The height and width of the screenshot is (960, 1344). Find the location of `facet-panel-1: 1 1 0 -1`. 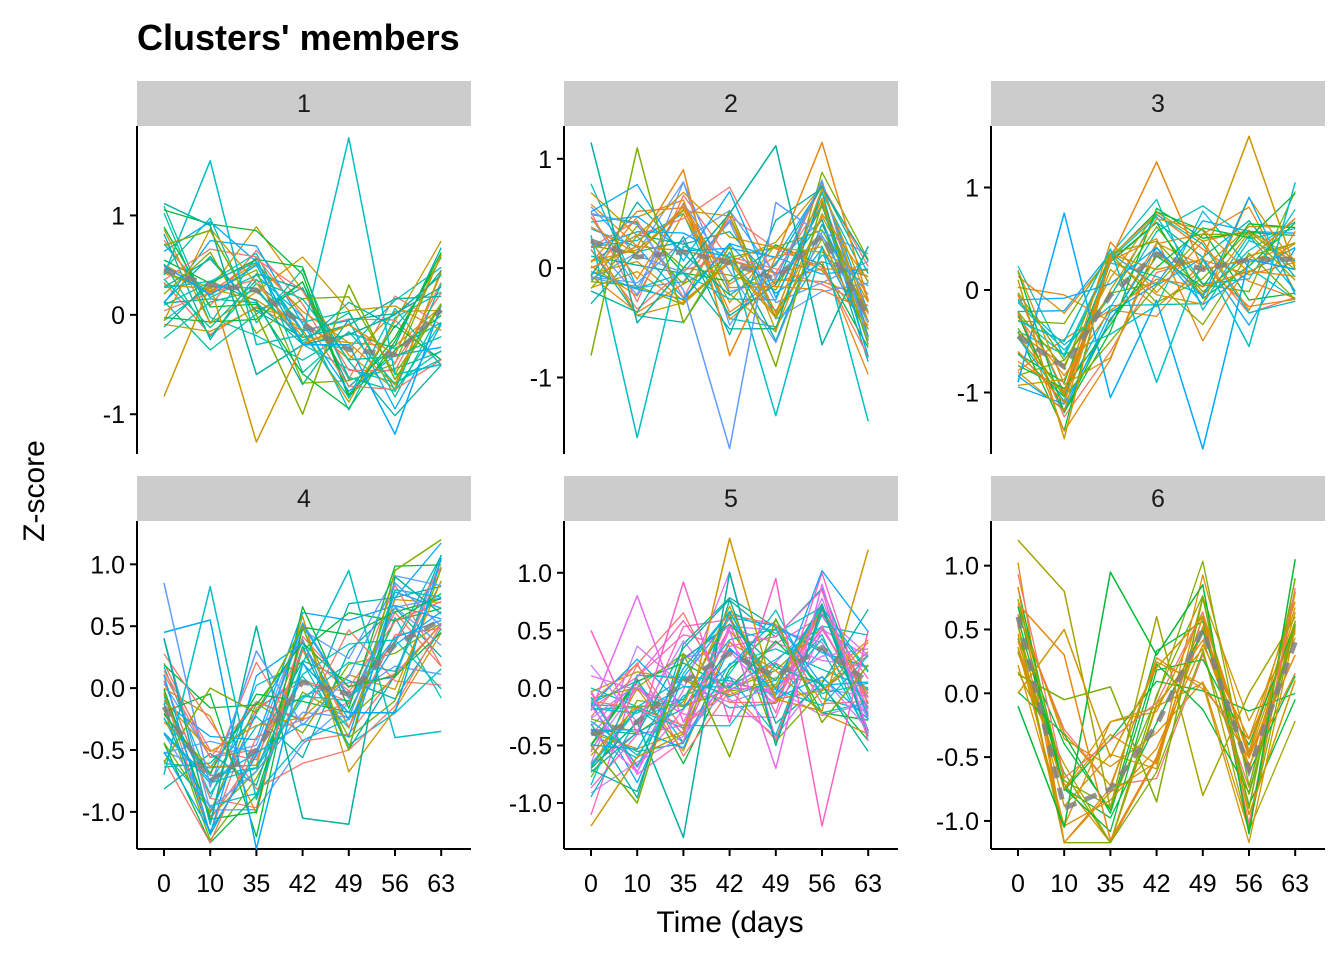

facet-panel-1: 1 1 0 -1 is located at coordinates (287, 267).